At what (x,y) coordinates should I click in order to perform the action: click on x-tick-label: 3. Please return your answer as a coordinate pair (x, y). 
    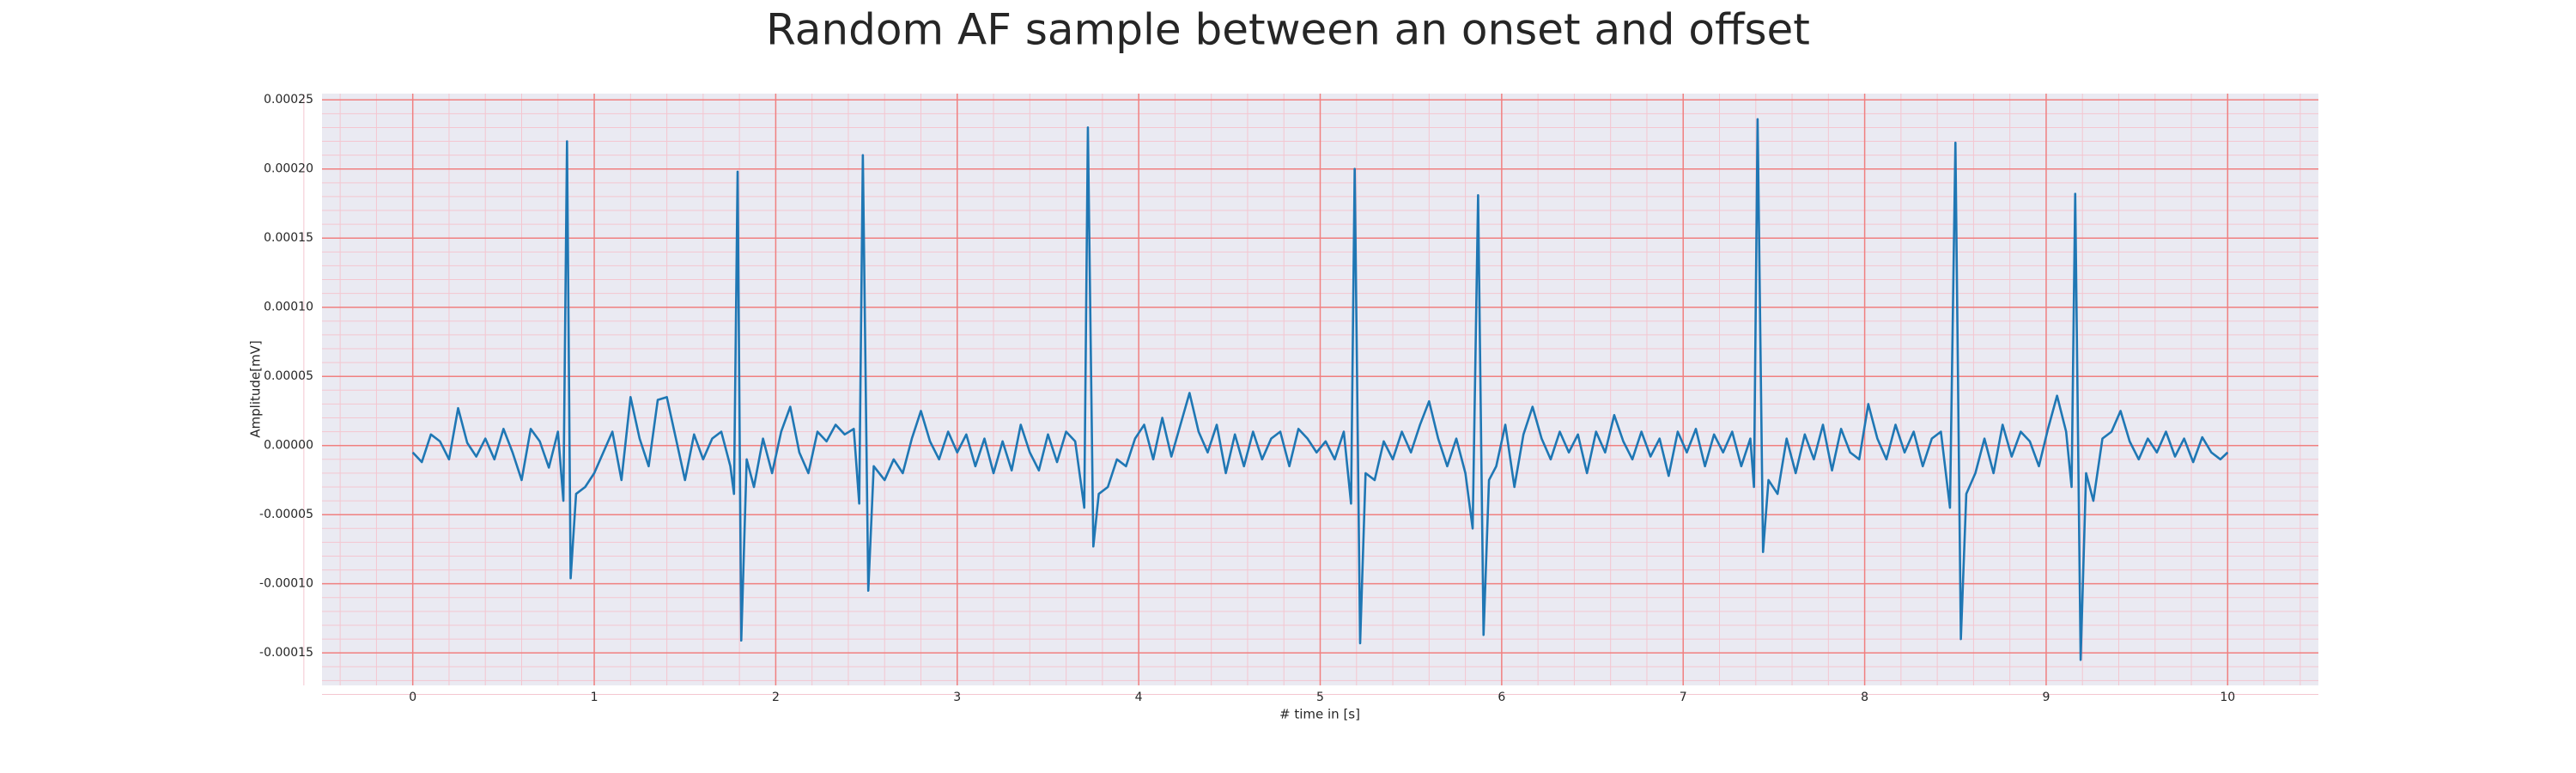
    Looking at the image, I should click on (957, 697).